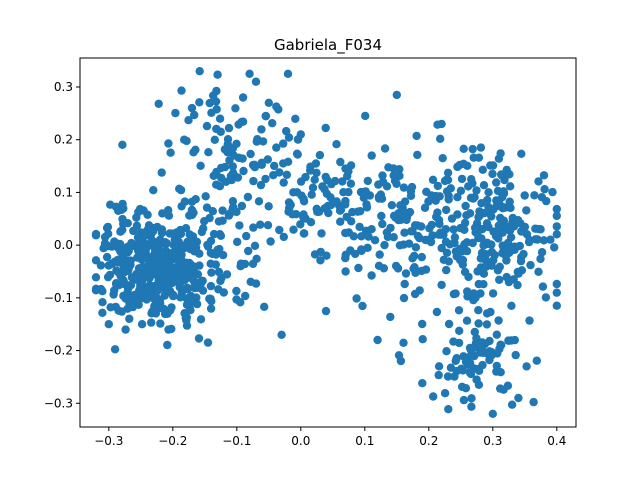 The image size is (640, 480). Describe the element at coordinates (328, 45) in the screenshot. I see `chart-title: Gabriela_F034` at that location.